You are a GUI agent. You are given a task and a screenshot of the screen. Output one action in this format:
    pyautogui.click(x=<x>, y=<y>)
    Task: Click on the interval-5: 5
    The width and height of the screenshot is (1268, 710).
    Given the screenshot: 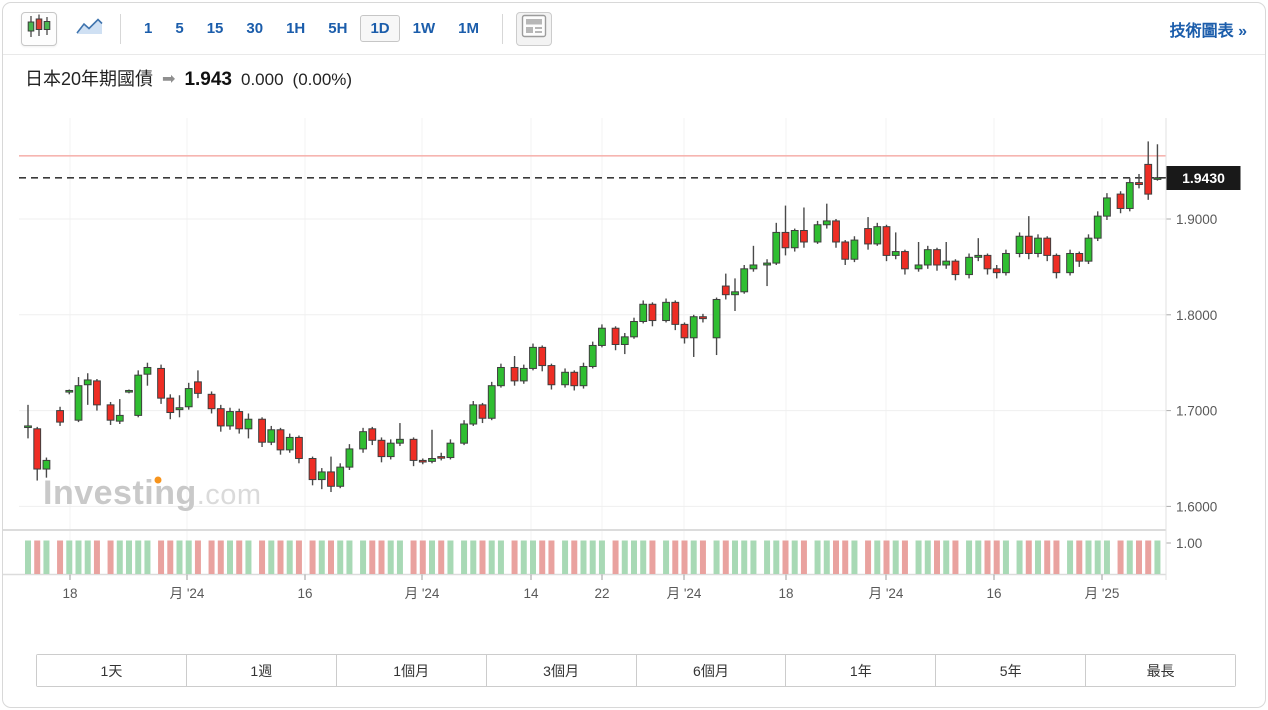 What is the action you would take?
    pyautogui.click(x=179, y=28)
    